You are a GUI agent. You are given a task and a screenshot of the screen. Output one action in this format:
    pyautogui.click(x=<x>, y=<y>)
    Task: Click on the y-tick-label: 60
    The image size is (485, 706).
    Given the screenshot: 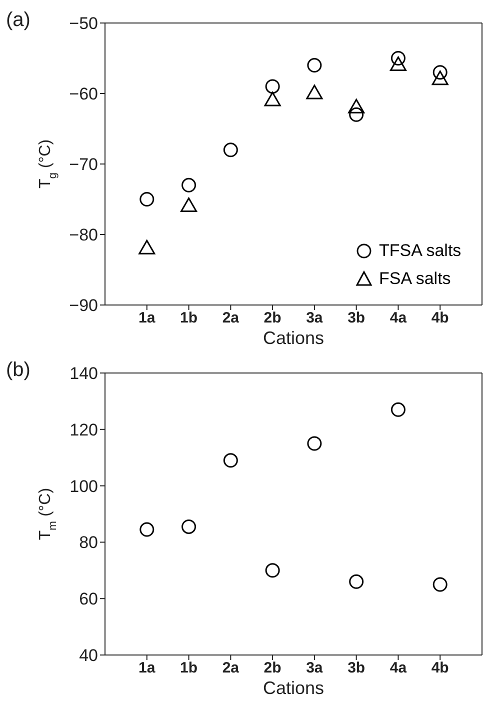 What is the action you would take?
    pyautogui.click(x=88, y=599)
    